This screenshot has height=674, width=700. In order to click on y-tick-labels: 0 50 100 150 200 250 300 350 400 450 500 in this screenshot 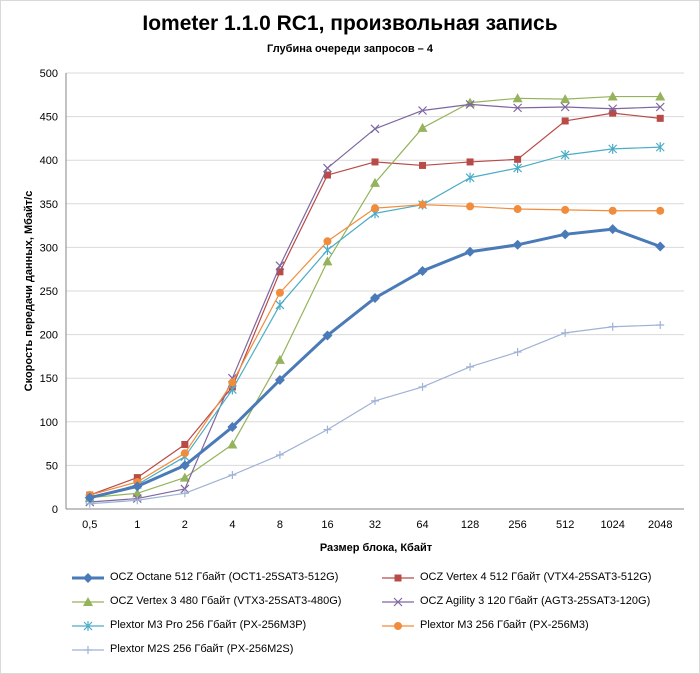, I will do `click(49, 292)`.